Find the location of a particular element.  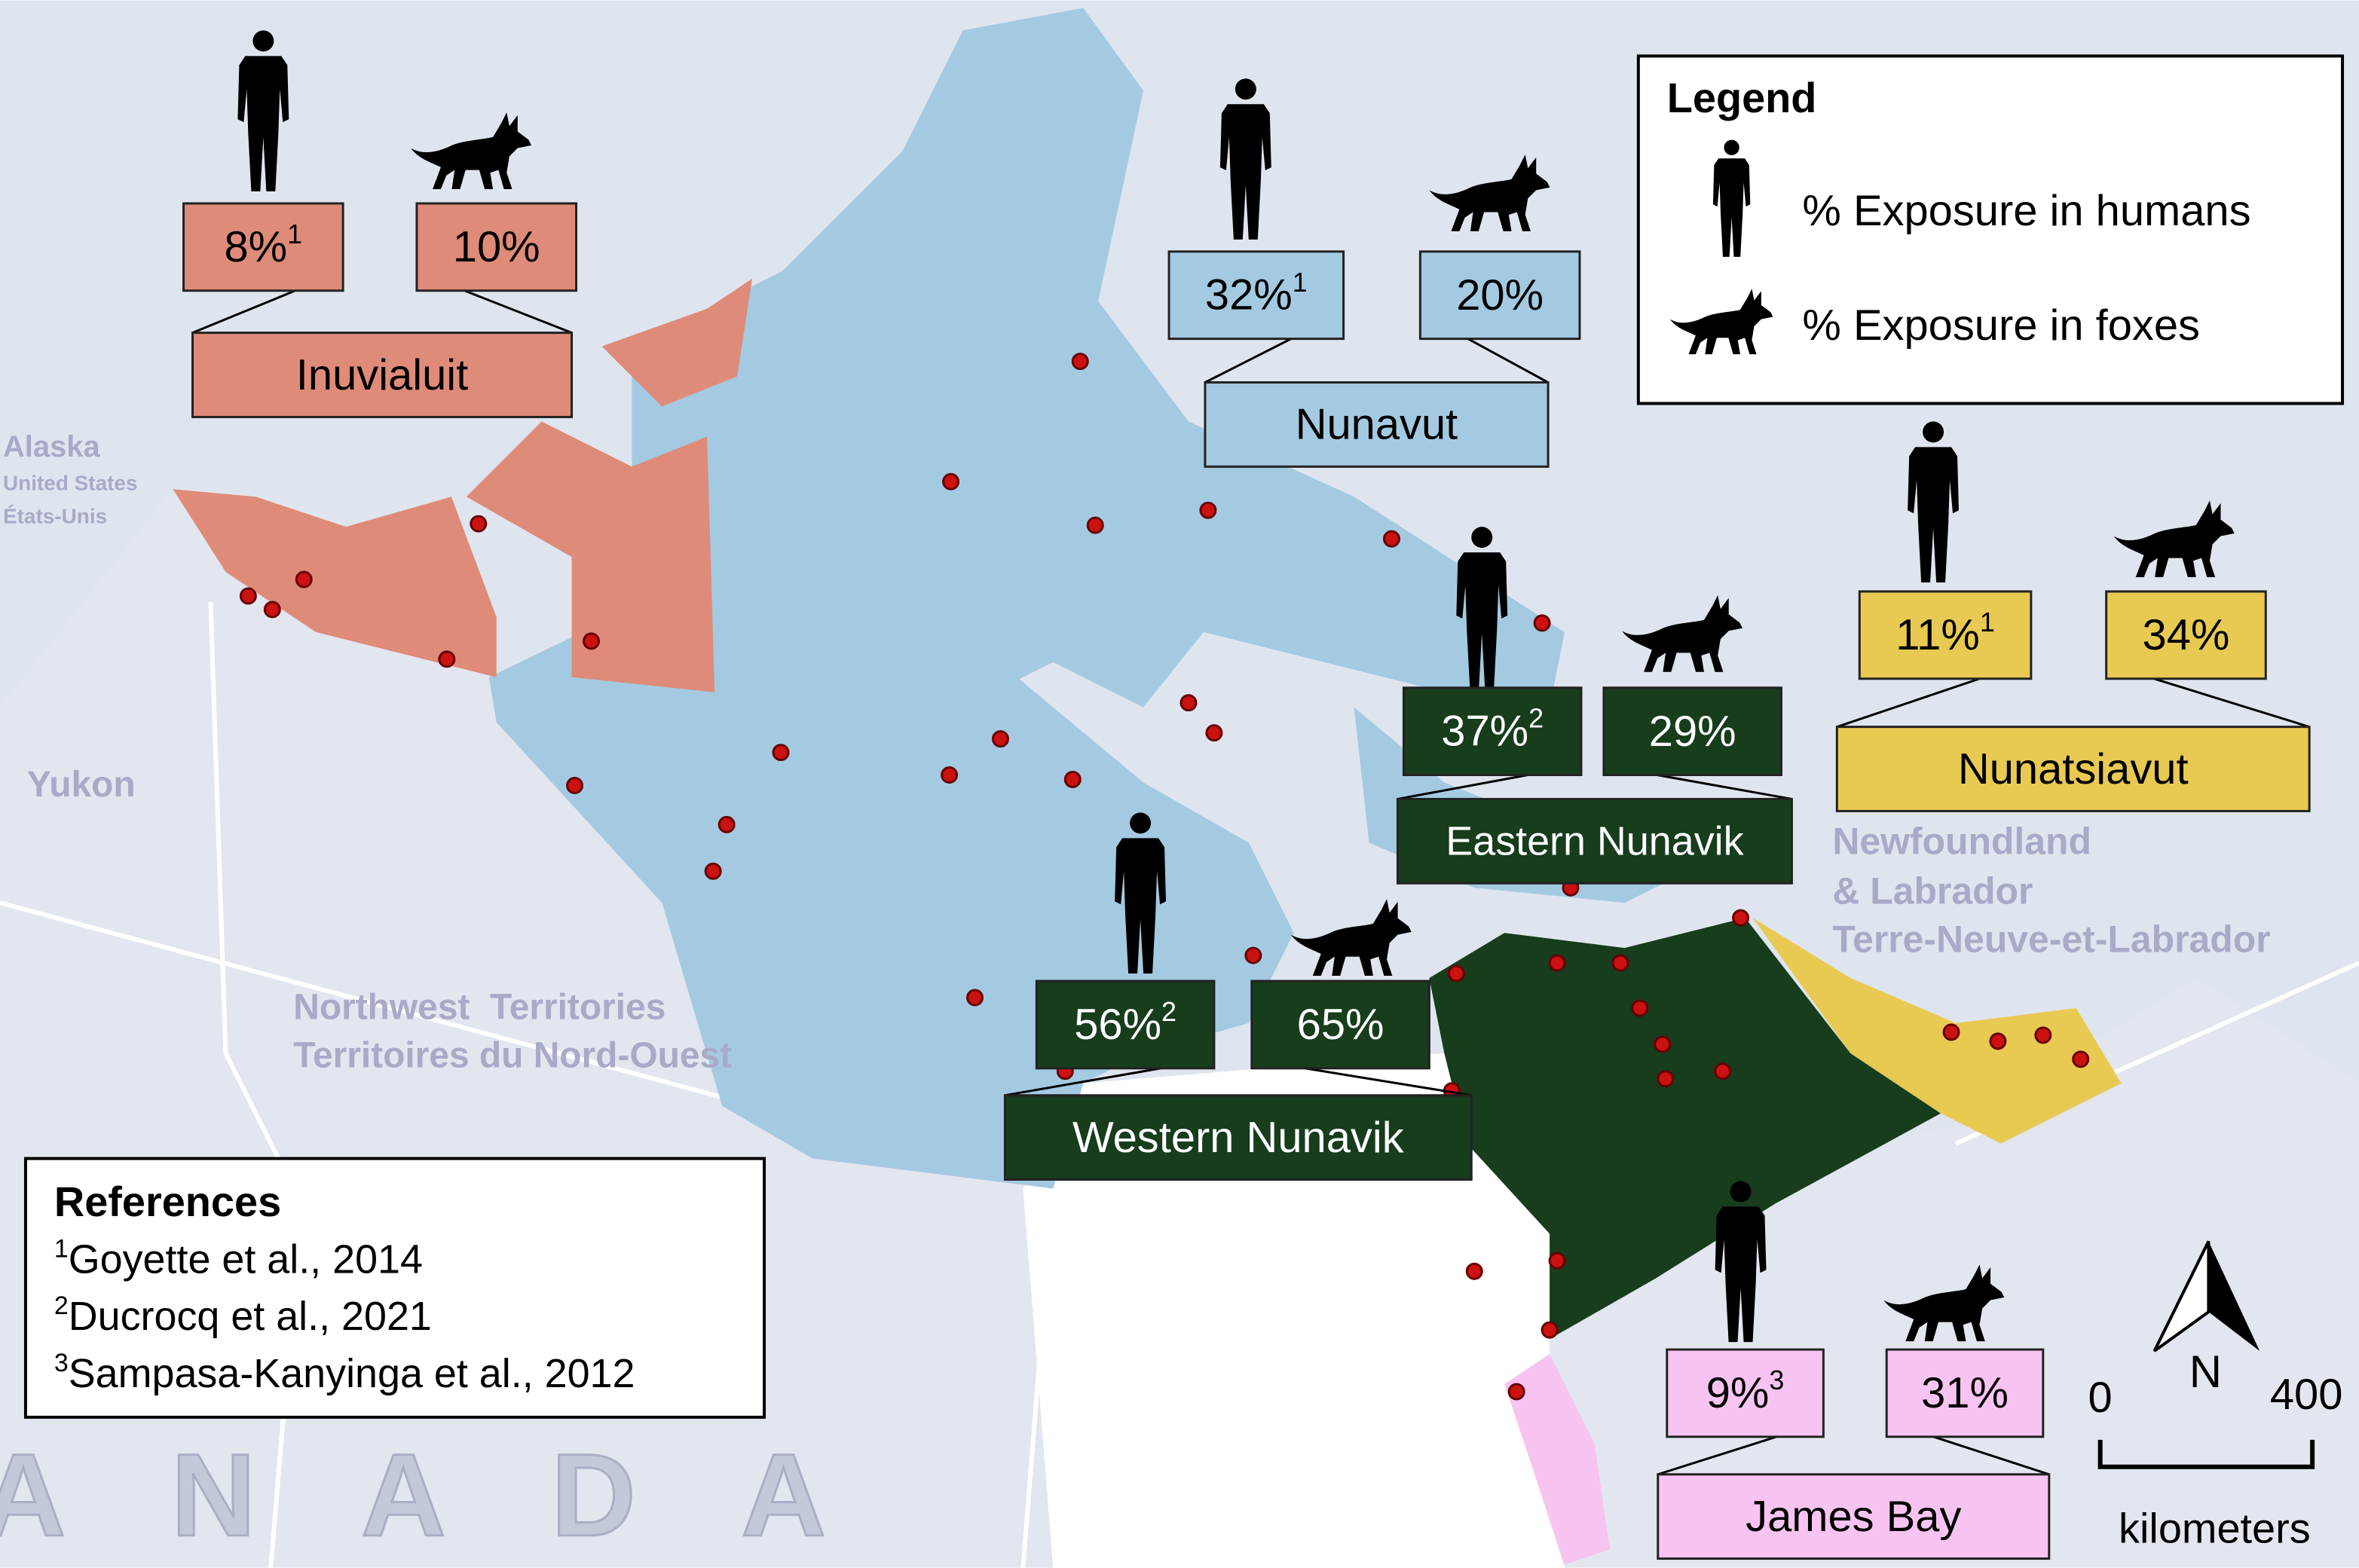

fox-exposure: 10% is located at coordinates (497, 247).